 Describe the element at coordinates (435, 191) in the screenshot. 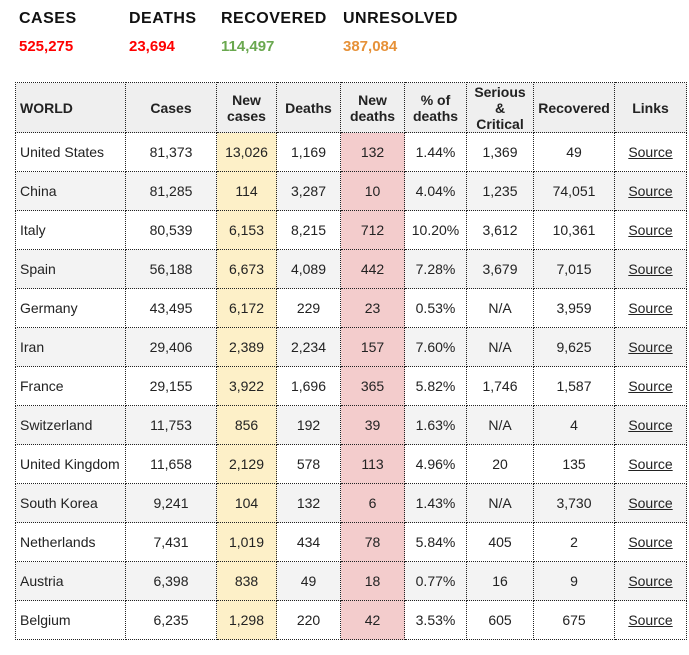

I see `cell-death-rate: 4.04%` at that location.